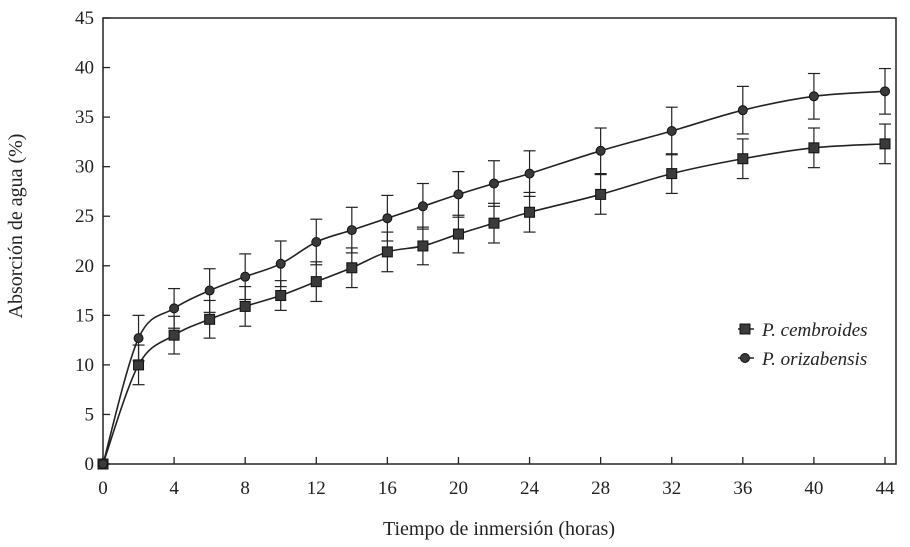 Image resolution: width=910 pixels, height=547 pixels. What do you see at coordinates (84, 18) in the screenshot?
I see `y-tick-label: 45` at bounding box center [84, 18].